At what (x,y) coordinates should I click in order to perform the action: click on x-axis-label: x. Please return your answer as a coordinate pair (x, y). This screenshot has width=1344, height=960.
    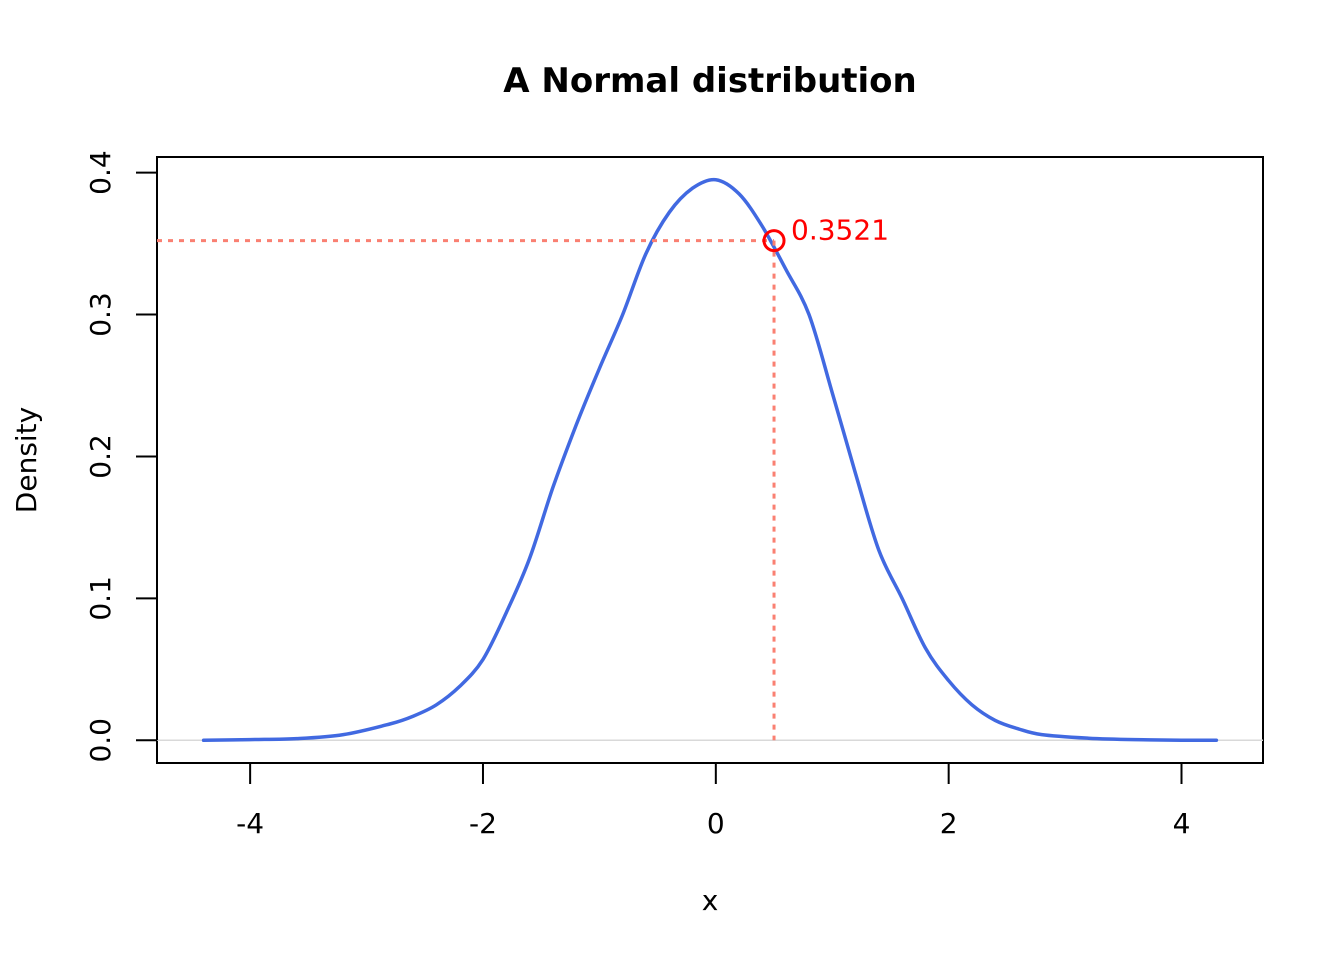
    Looking at the image, I should click on (710, 900).